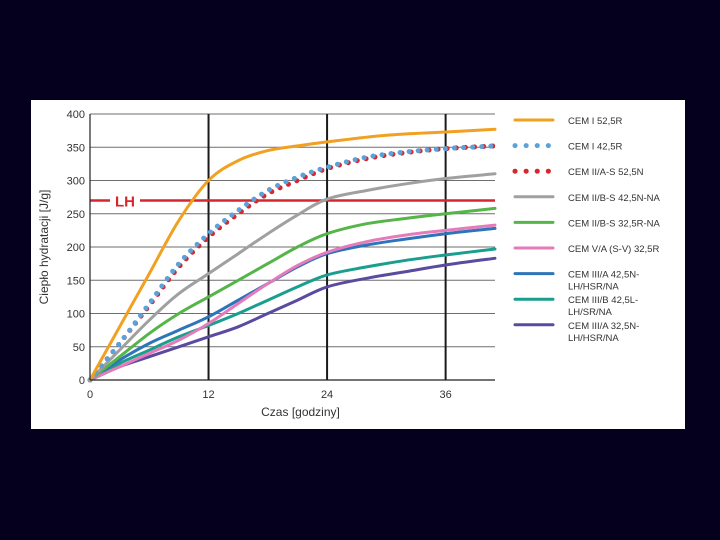  Describe the element at coordinates (79, 348) in the screenshot. I see `y-tick-label: 50` at that location.